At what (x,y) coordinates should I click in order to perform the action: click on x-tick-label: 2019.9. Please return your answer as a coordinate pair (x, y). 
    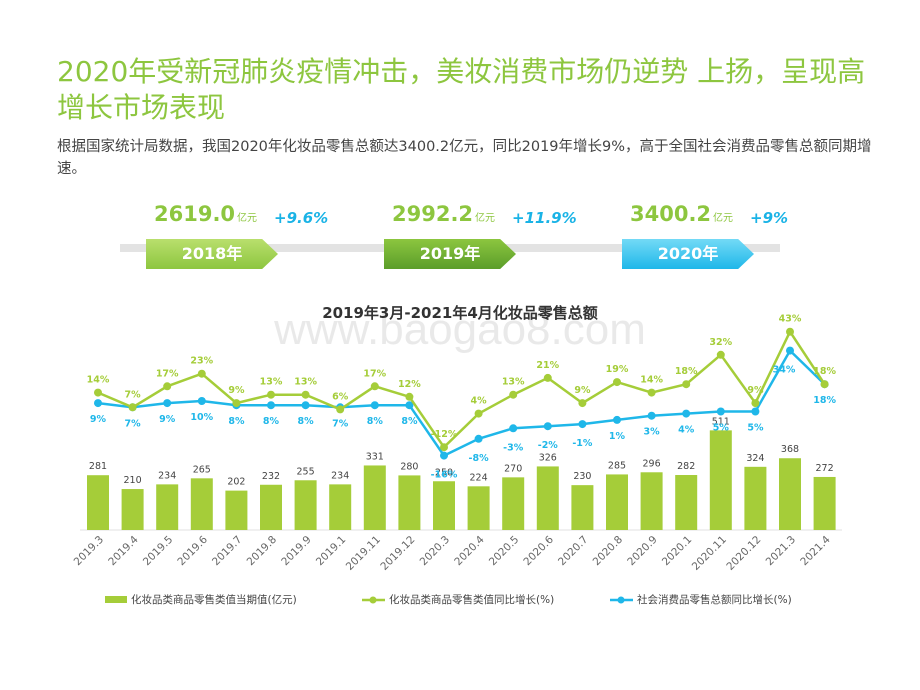
    Looking at the image, I should click on (296, 551).